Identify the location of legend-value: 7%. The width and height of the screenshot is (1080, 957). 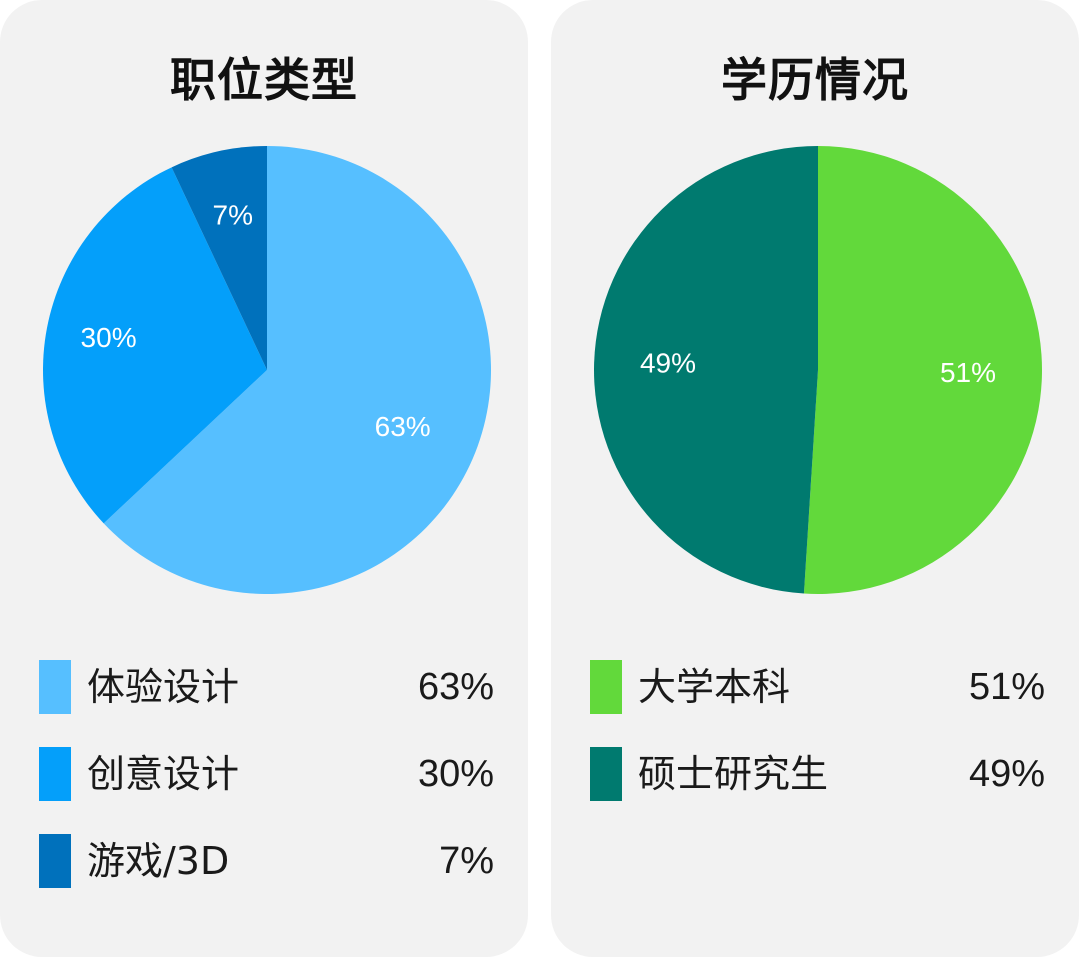
(466, 861).